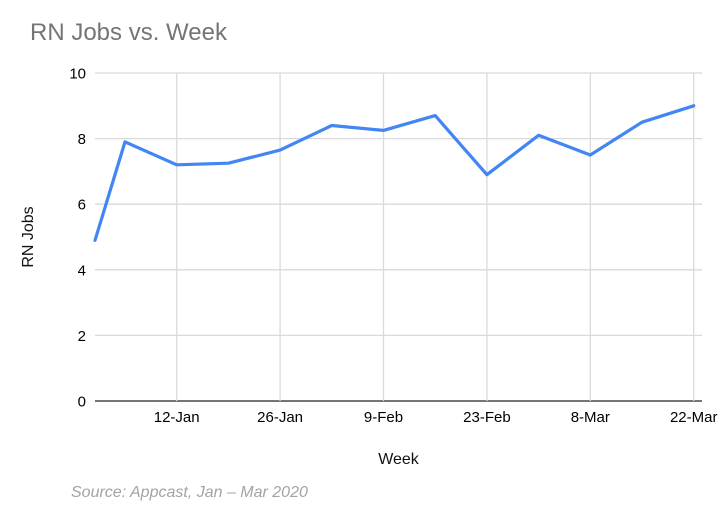 This screenshot has height=516, width=727. I want to click on y-tick-label: 4, so click(82, 270).